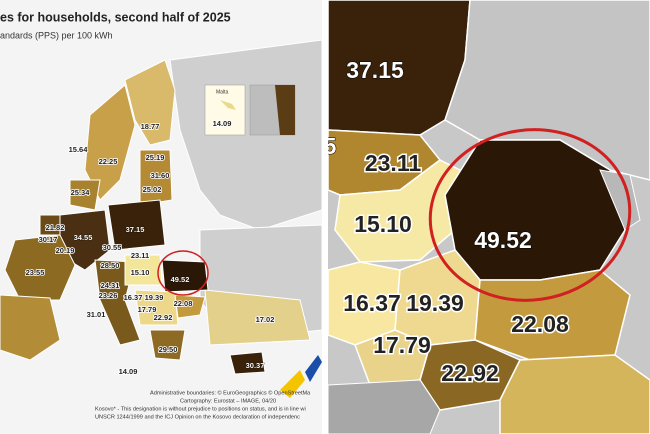  Describe the element at coordinates (265, 319) in the screenshot. I see `region-label: 17.02` at that location.